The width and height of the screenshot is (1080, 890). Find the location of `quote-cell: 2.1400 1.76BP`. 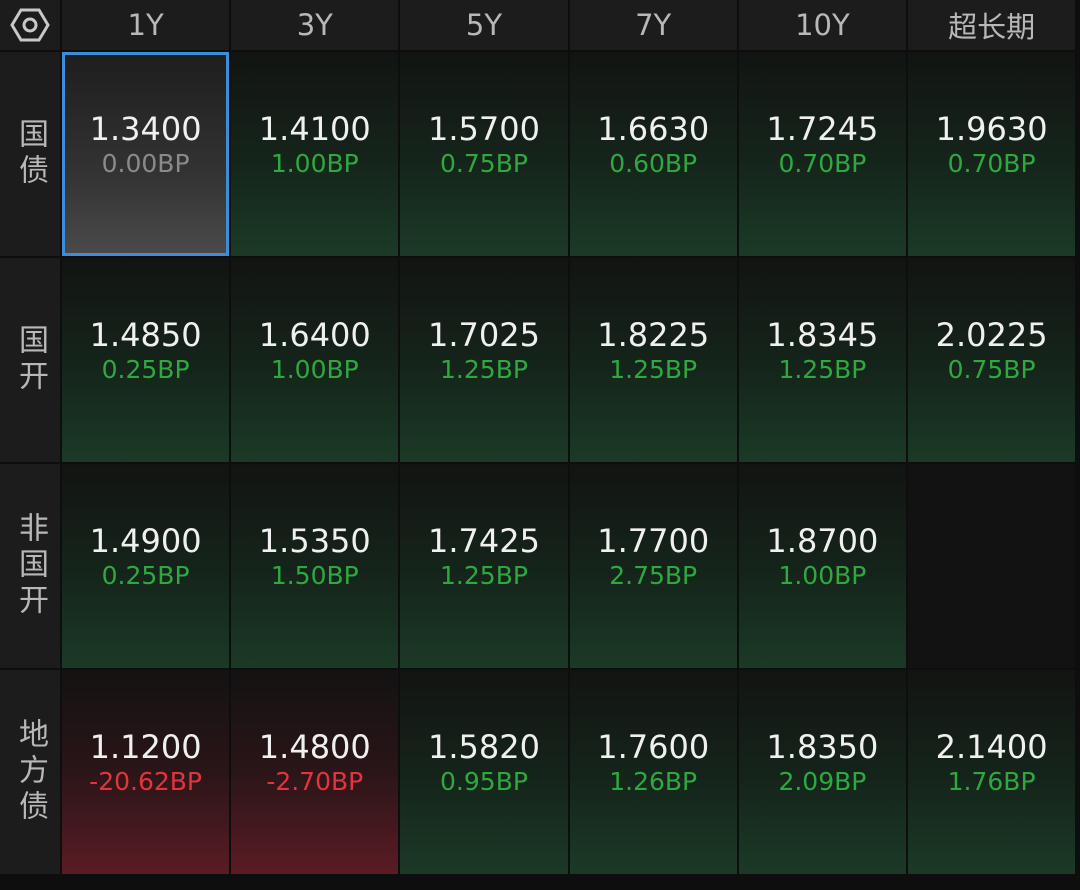

quote-cell: 2.1400 1.76BP is located at coordinates (992, 772).